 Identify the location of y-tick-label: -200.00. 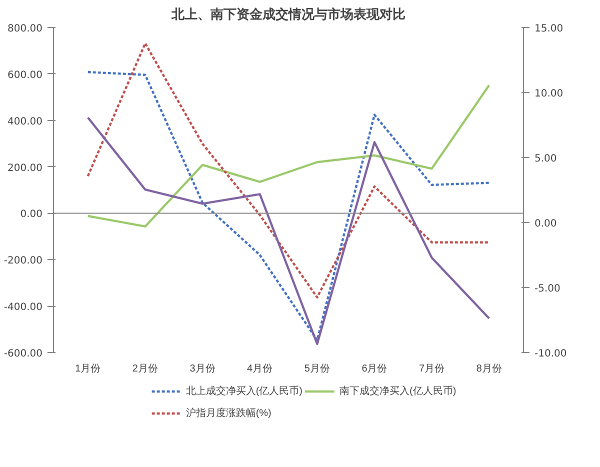
(23, 261).